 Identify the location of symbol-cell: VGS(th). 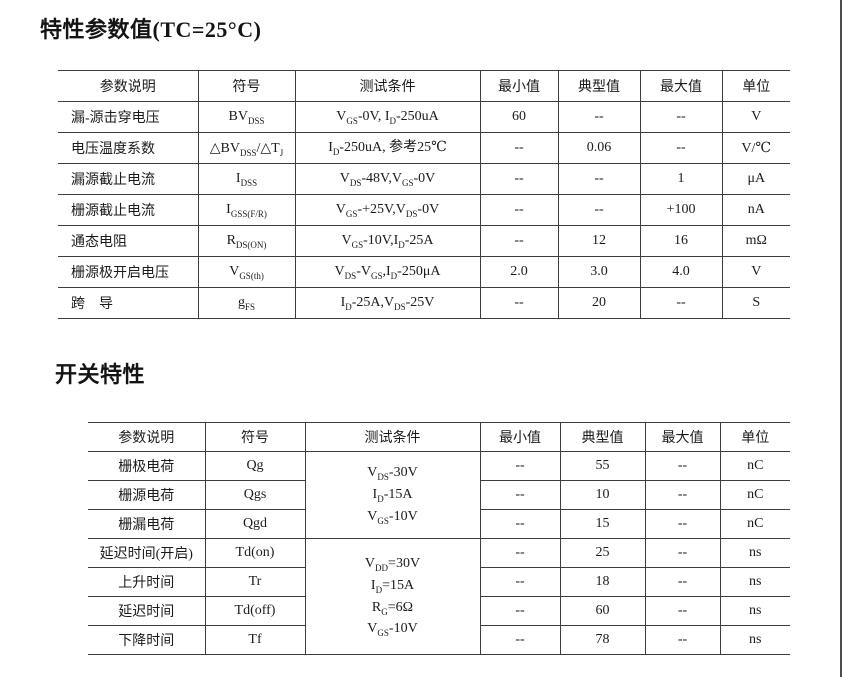
(246, 272).